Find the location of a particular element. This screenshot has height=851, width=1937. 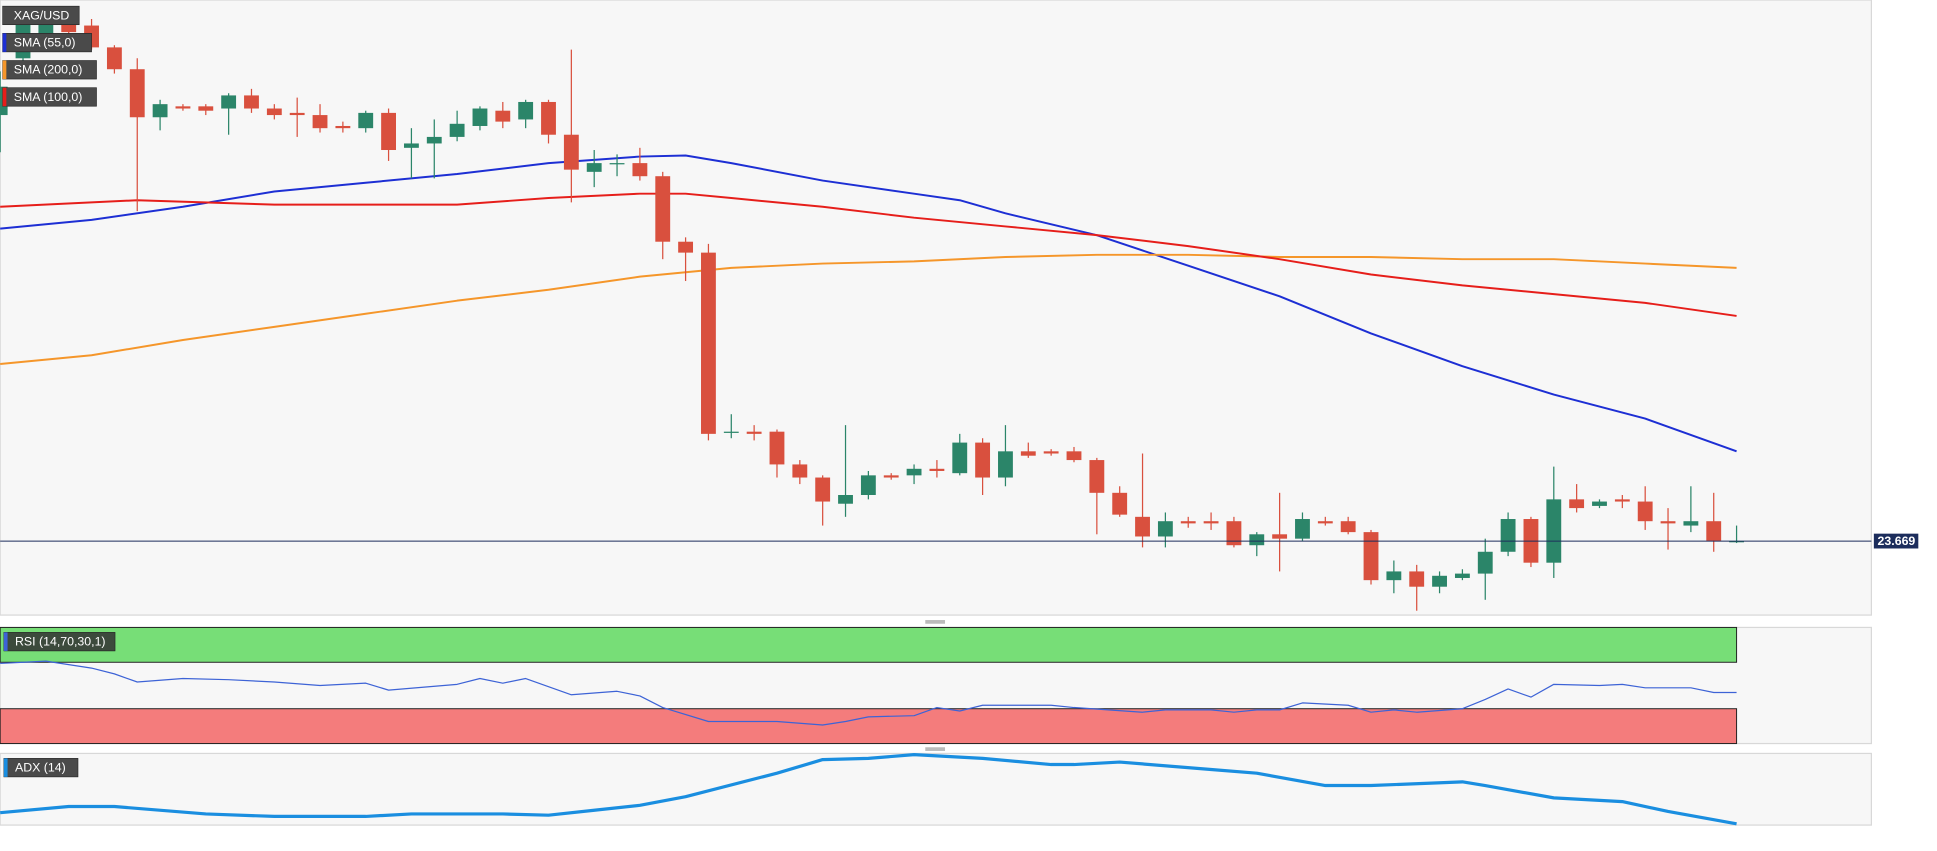

last-price-label: 23.669 is located at coordinates (1897, 541).